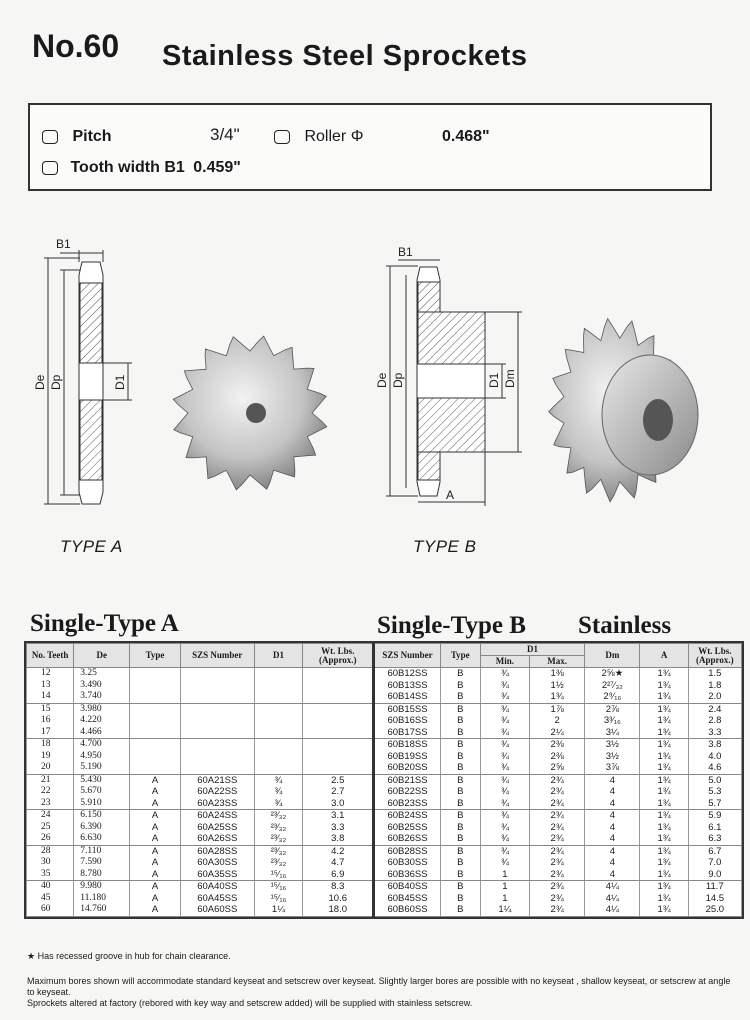  I want to click on table-cell: 28, so click(50, 851).